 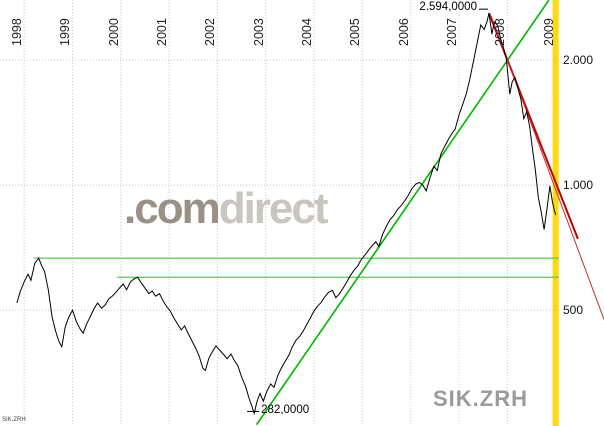 I want to click on comdirect-watermark: .comdirect, so click(x=226, y=209).